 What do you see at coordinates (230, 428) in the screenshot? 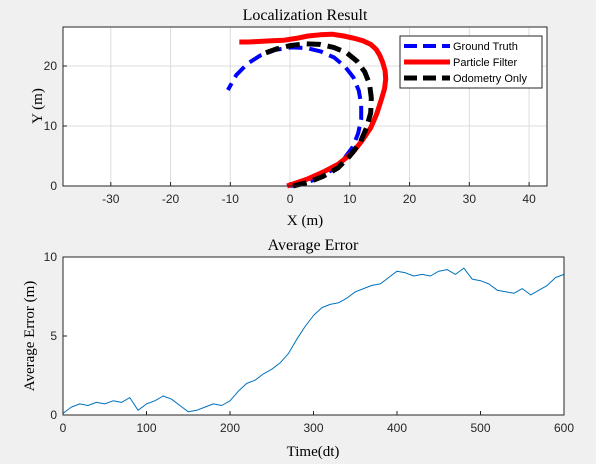
I see `x-tick-label: 200` at bounding box center [230, 428].